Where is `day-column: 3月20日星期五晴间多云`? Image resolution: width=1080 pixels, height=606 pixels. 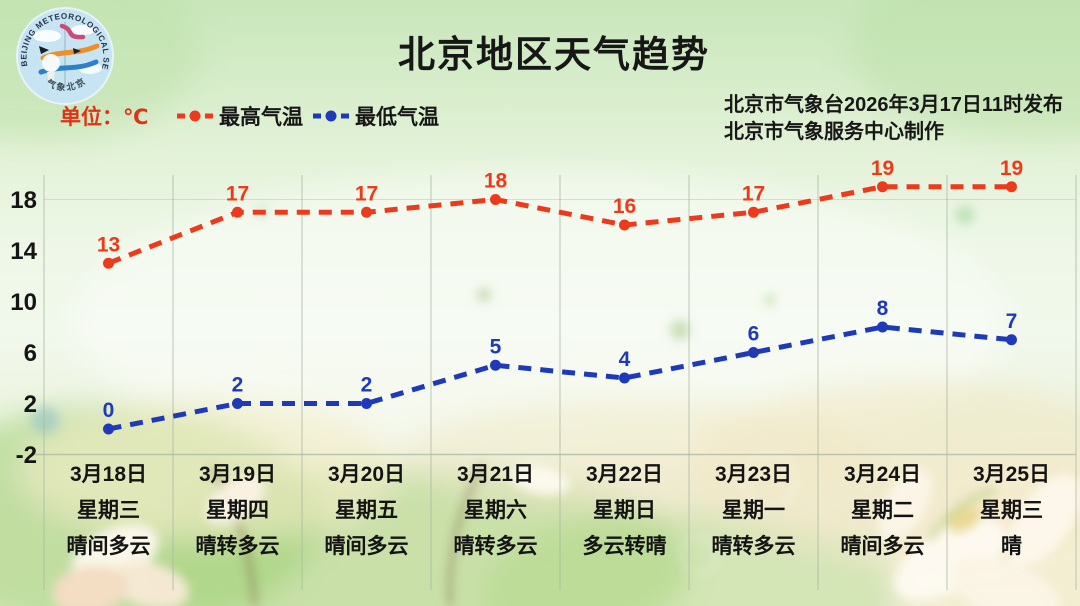
day-column: 3月20日星期五晴间多云 is located at coordinates (366, 516).